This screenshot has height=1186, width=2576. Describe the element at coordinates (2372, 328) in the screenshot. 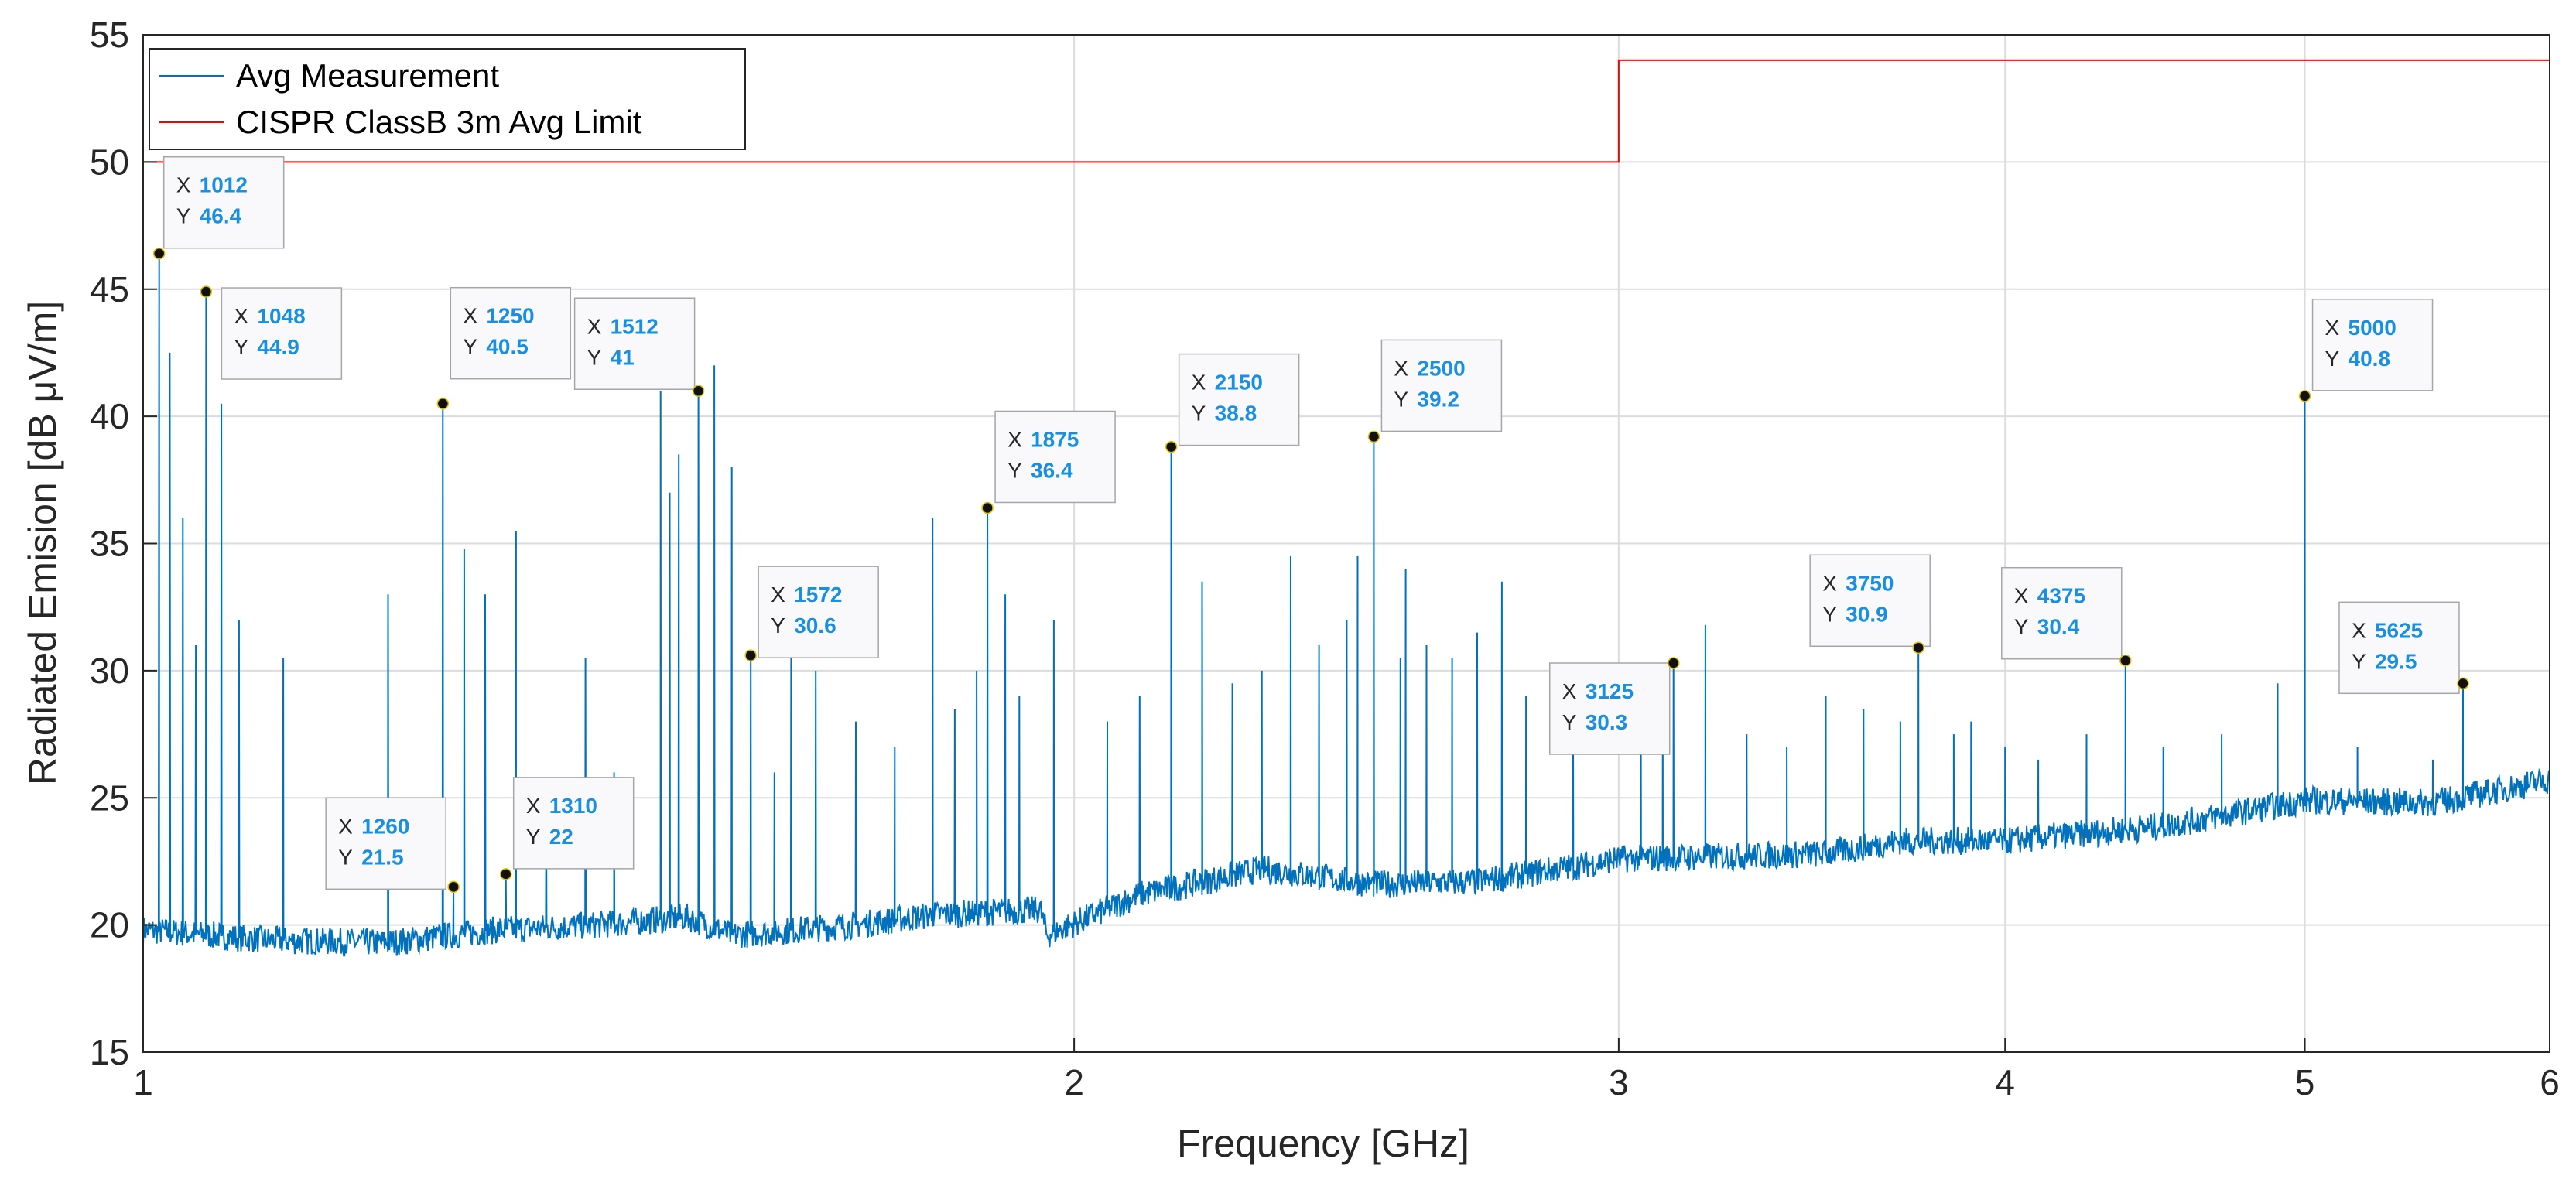

I see `datatip-x-value: 5000` at that location.